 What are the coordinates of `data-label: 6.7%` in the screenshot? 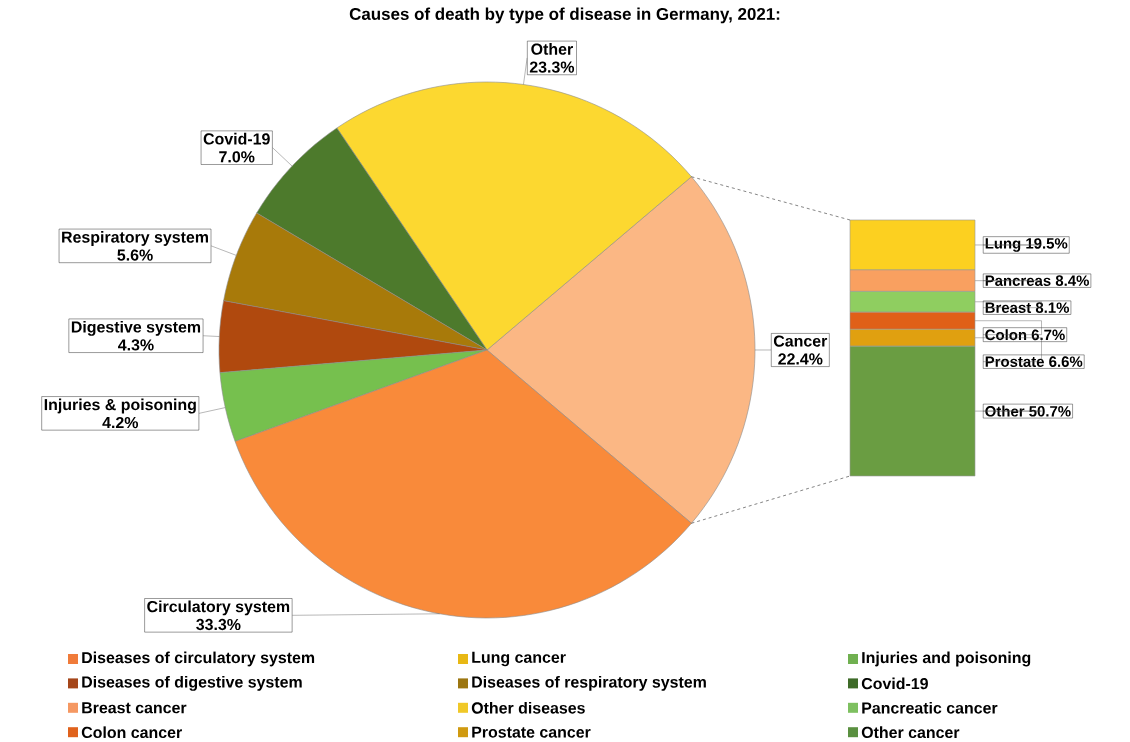 It's located at (1048, 335).